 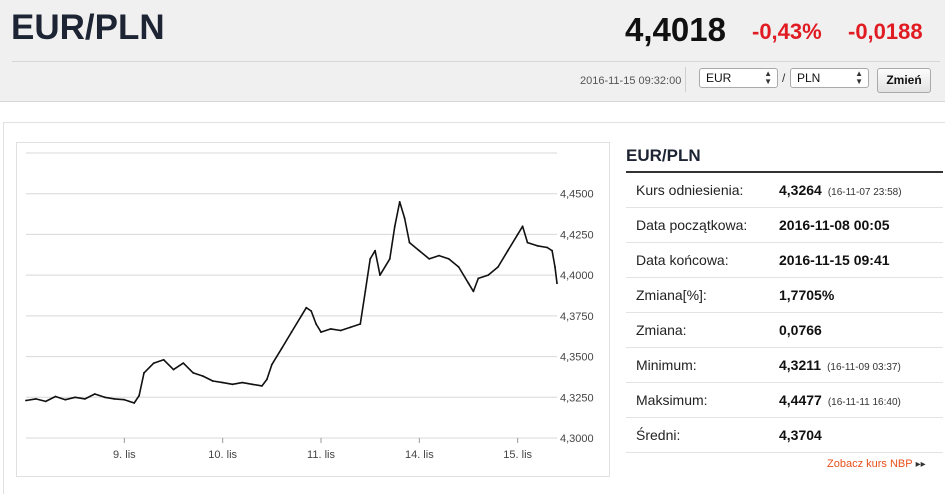 I want to click on stats-value-cell: 2016-11-08 00:05, so click(x=861, y=225).